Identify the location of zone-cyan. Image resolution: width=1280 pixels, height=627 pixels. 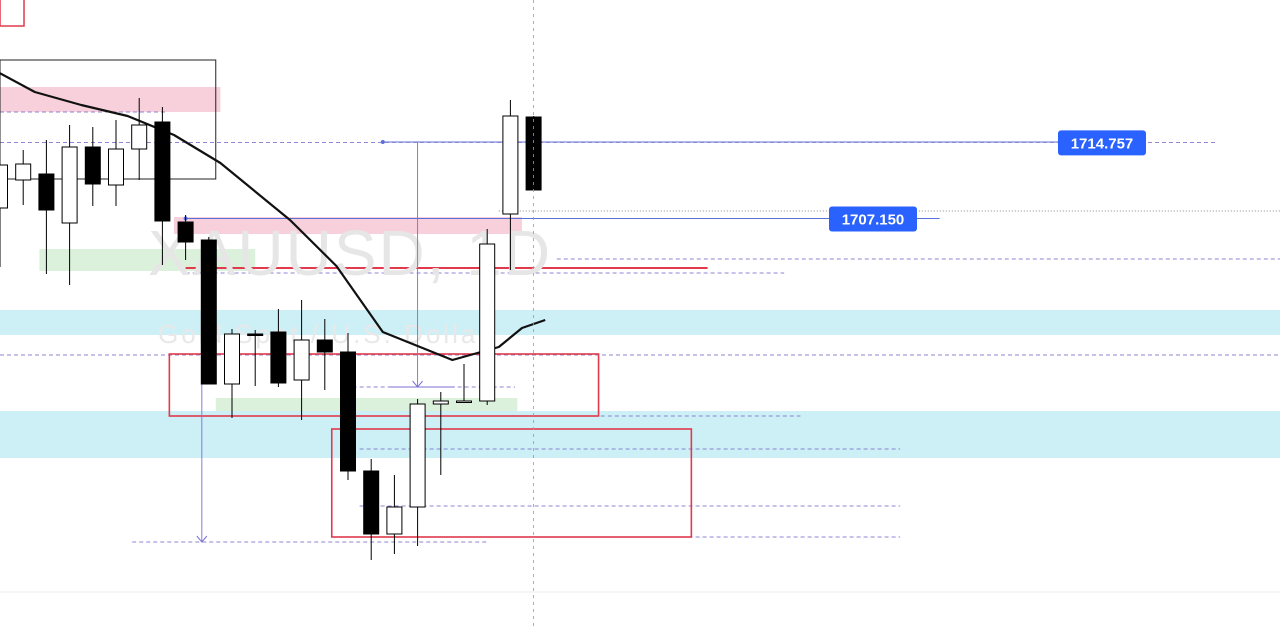
(640, 434).